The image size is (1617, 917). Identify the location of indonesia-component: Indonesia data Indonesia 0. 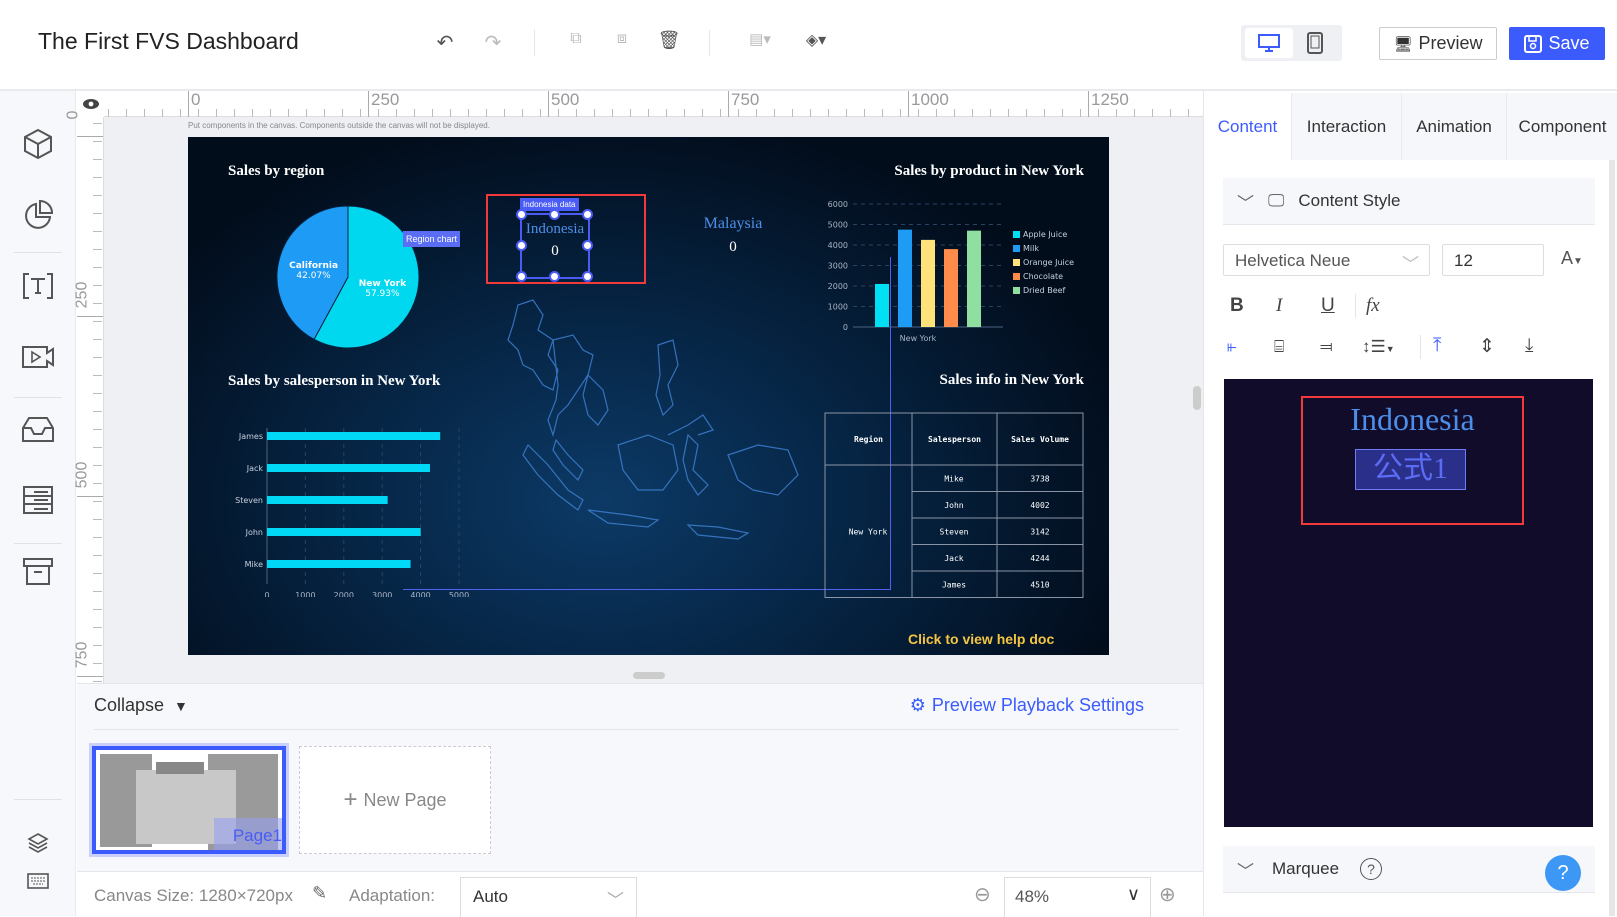
(554, 240).